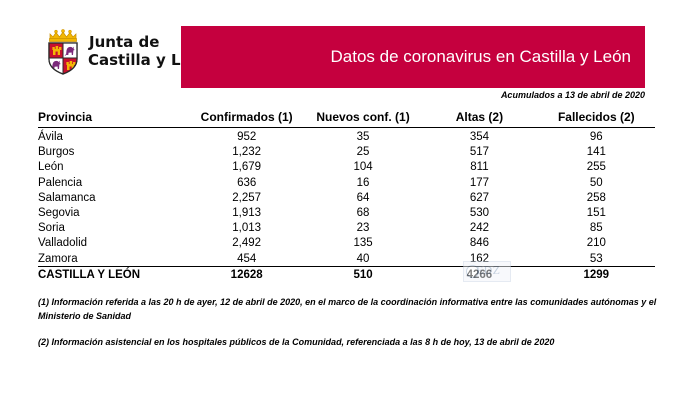  Describe the element at coordinates (247, 213) in the screenshot. I see `cell-confirmados: 1,913` at that location.